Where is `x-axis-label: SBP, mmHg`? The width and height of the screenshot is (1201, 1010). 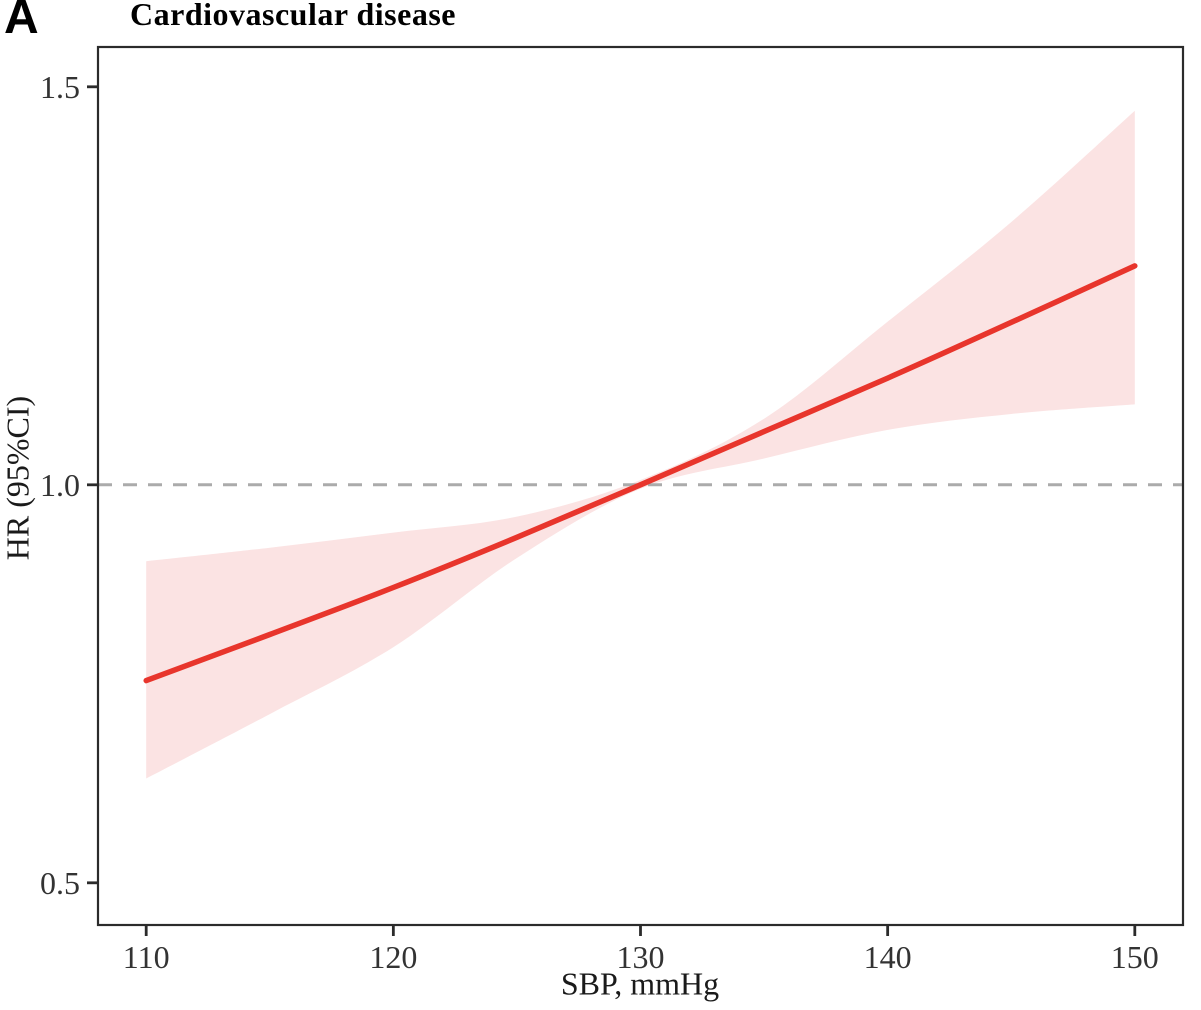
x-axis-label: SBP, mmHg is located at coordinates (640, 983).